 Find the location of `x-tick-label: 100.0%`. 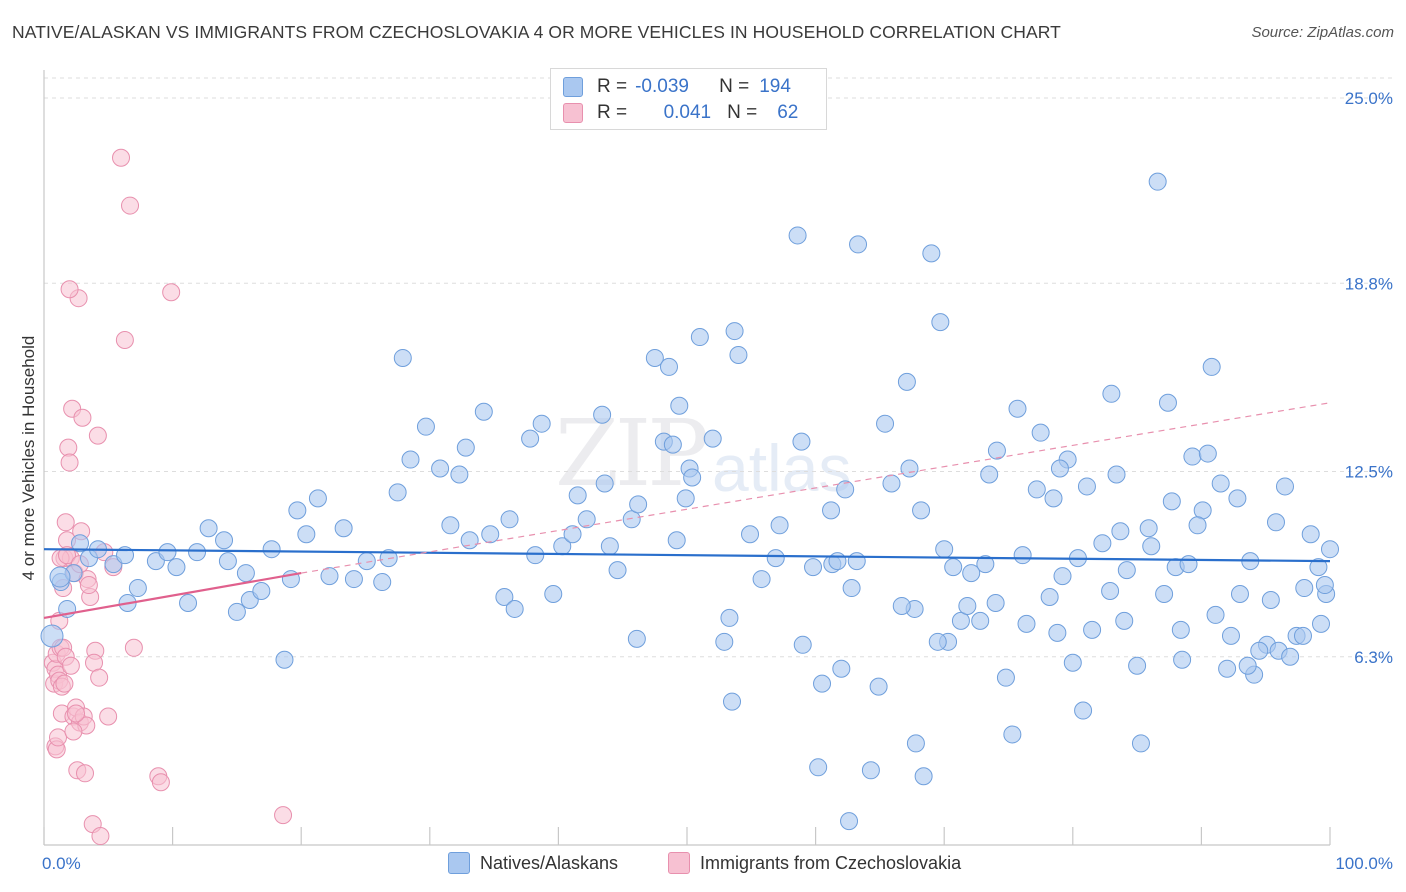

x-tick-label: 100.0% is located at coordinates (1364, 863).